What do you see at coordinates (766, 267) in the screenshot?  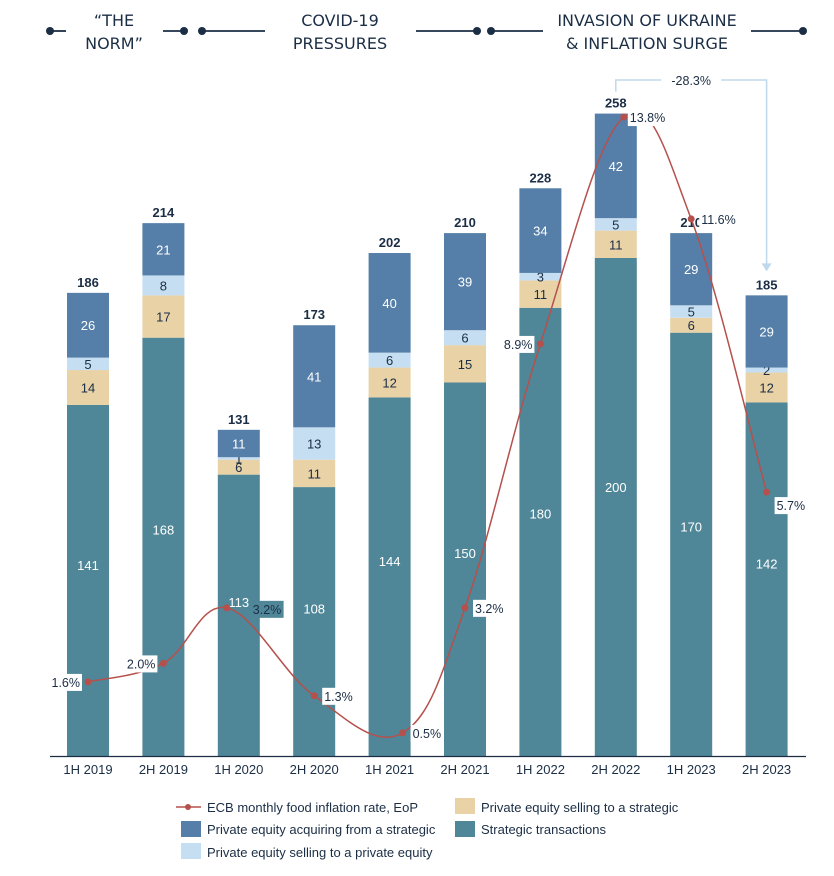 I see `annotation-arrowhead-icon` at bounding box center [766, 267].